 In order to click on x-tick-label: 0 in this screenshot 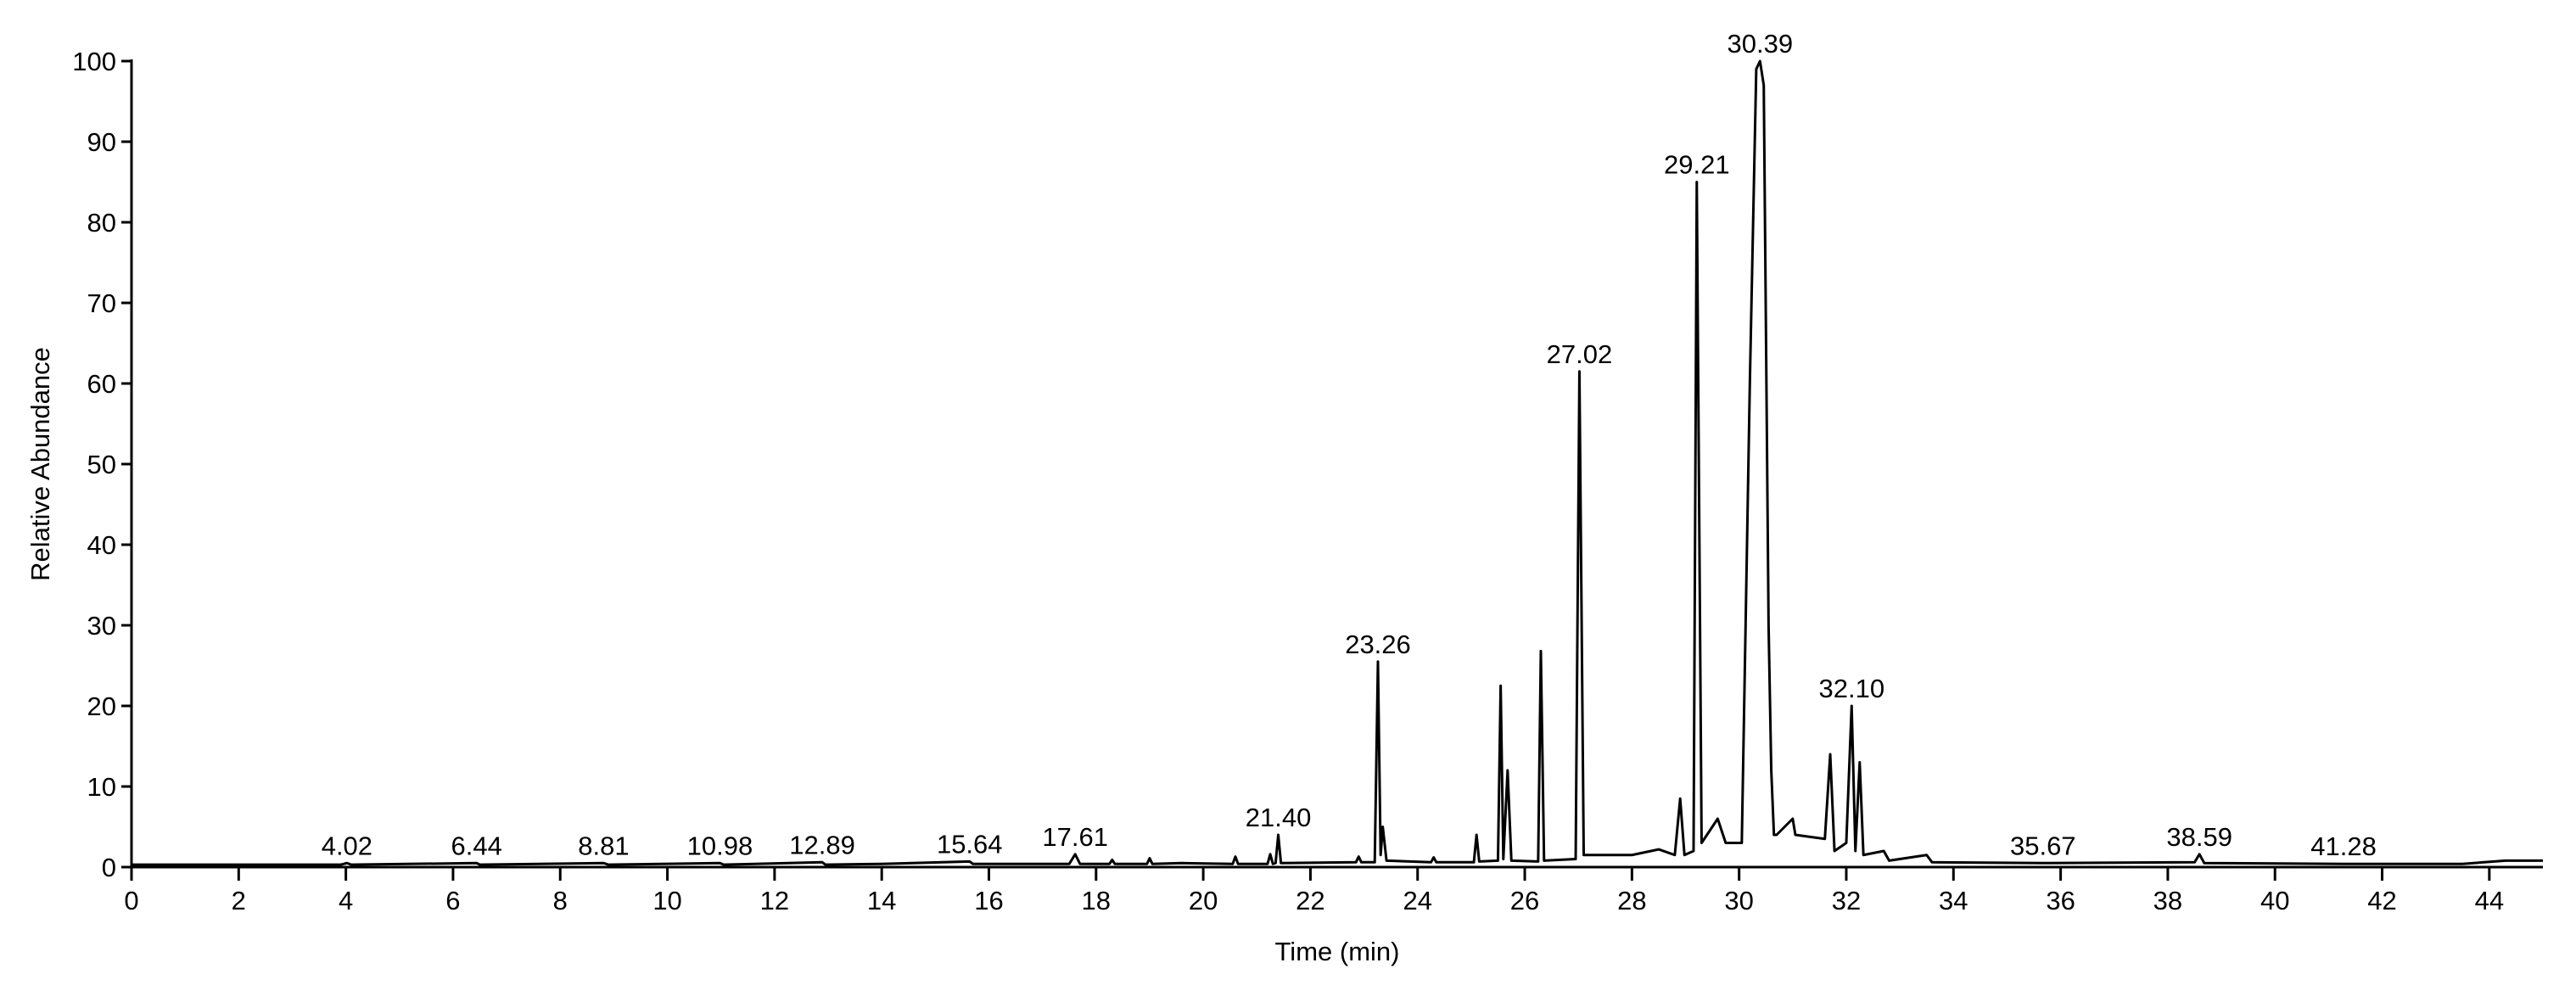, I will do `click(131, 900)`.